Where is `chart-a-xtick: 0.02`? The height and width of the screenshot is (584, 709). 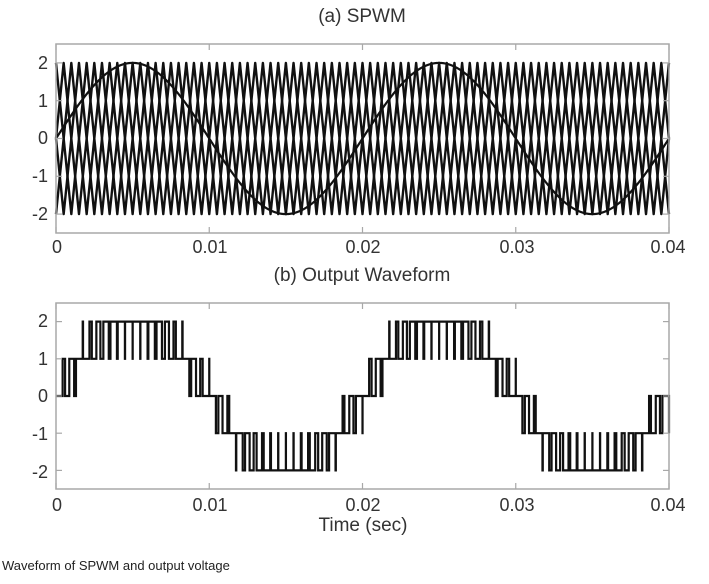 chart-a-xtick: 0.02 is located at coordinates (363, 247).